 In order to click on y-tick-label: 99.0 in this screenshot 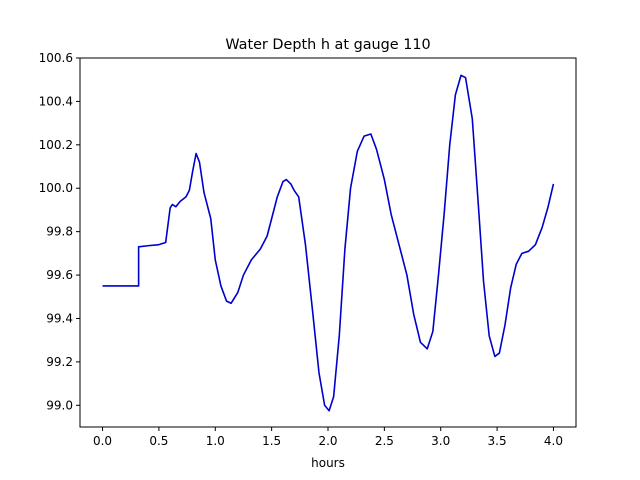, I will do `click(59, 405)`.